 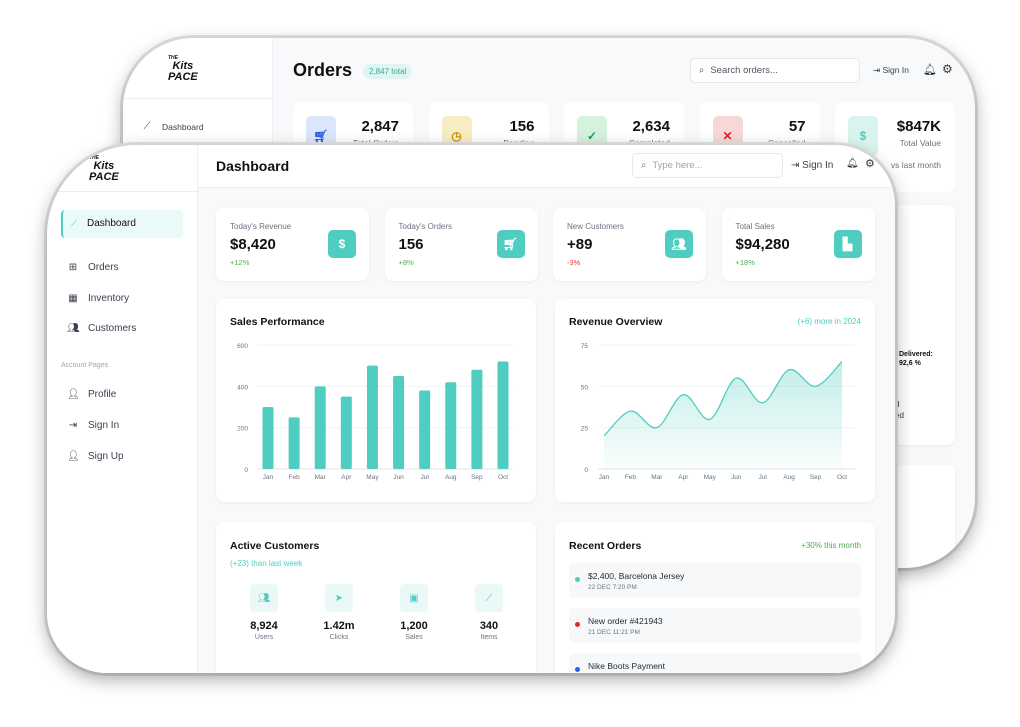 I want to click on active-customers-stat: ⟋ 340 Items, so click(x=489, y=612).